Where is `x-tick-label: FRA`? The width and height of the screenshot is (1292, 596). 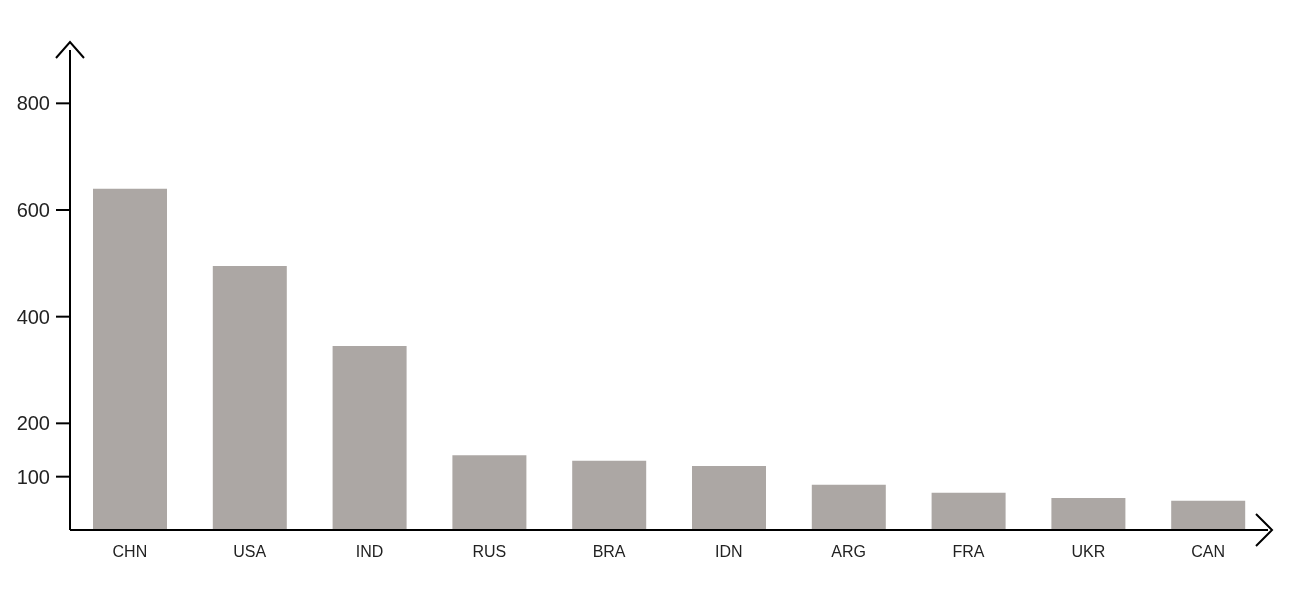 x-tick-label: FRA is located at coordinates (968, 552).